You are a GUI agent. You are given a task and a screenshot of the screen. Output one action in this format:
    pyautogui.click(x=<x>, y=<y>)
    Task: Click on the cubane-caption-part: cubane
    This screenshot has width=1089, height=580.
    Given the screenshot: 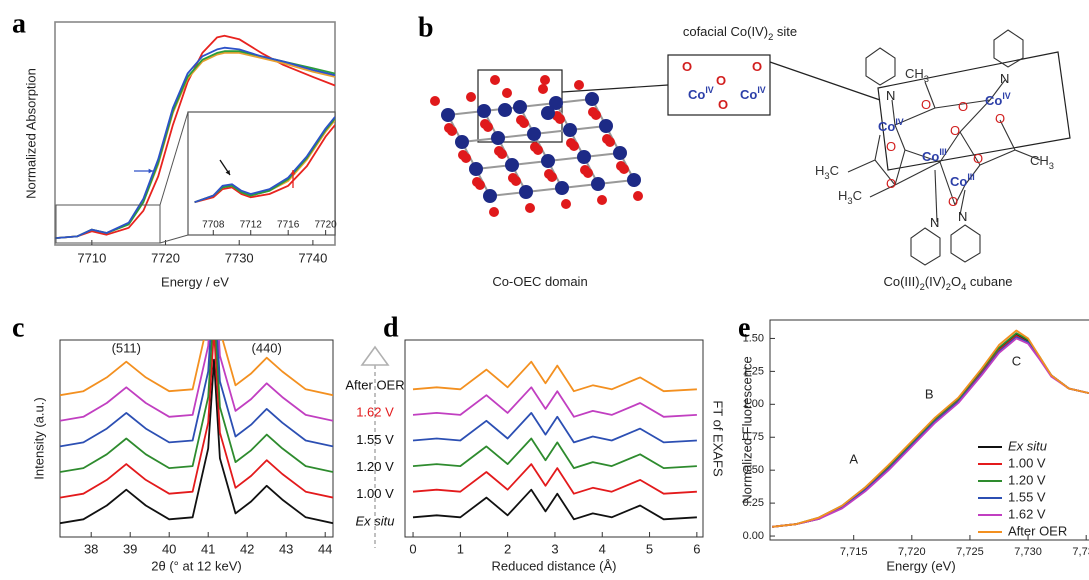 What is the action you would take?
    pyautogui.click(x=989, y=281)
    